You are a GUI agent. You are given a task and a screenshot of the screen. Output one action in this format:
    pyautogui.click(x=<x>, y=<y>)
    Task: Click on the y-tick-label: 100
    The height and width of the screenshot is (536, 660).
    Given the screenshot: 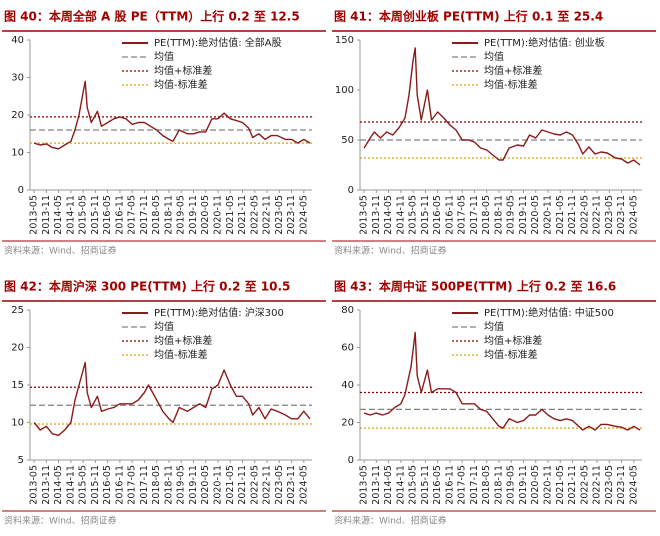 What is the action you would take?
    pyautogui.click(x=344, y=90)
    